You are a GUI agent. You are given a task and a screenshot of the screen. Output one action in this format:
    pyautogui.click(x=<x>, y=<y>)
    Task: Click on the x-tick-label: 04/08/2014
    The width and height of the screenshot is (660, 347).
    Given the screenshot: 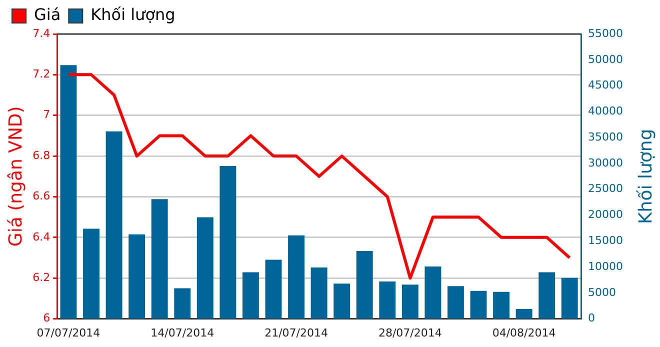 What is the action you would take?
    pyautogui.click(x=524, y=333)
    